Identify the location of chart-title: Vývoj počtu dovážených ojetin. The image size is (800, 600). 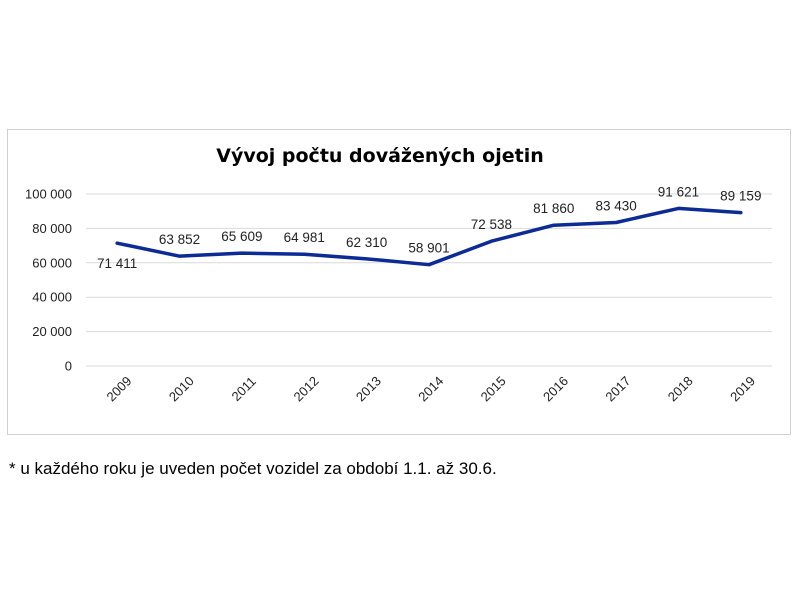
(380, 156).